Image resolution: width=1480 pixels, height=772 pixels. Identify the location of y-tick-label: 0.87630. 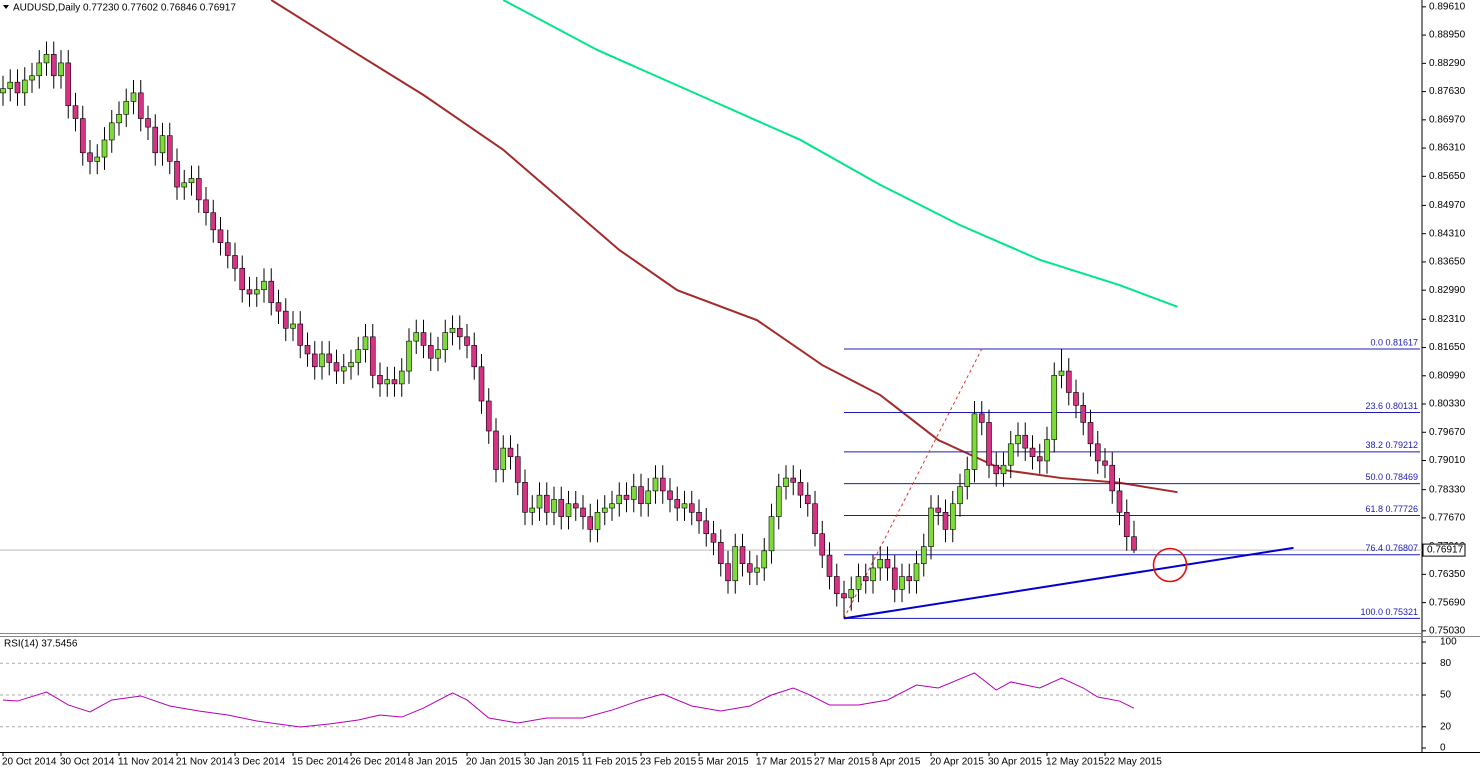
(1447, 91).